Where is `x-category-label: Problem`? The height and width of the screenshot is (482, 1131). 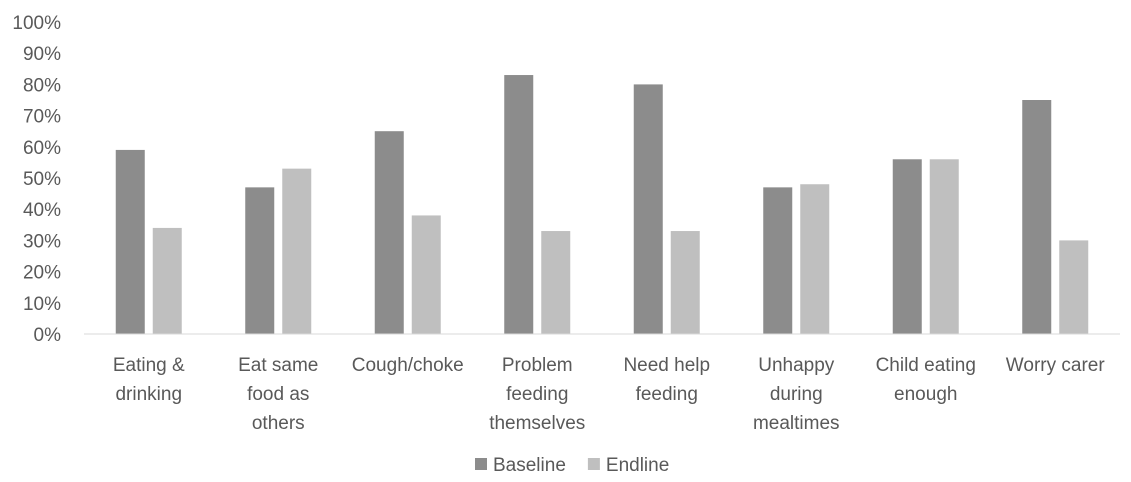 x-category-label: Problem is located at coordinates (537, 365).